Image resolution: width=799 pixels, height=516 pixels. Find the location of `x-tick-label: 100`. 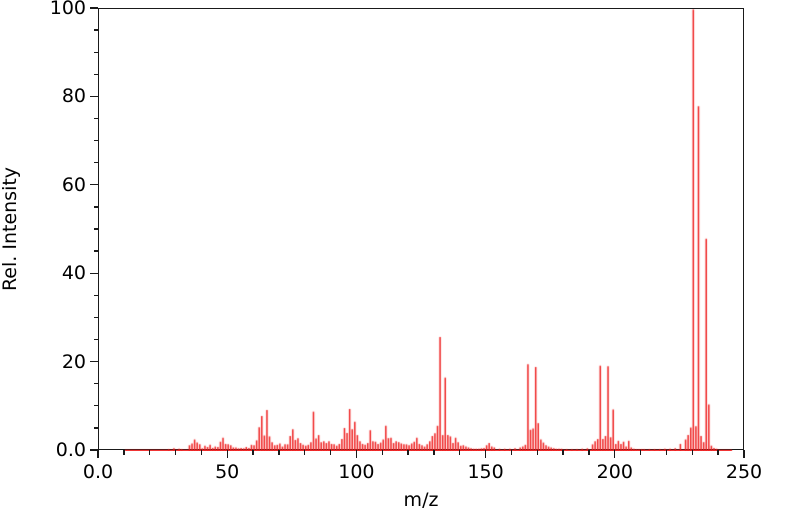

x-tick-label: 100 is located at coordinates (356, 472).